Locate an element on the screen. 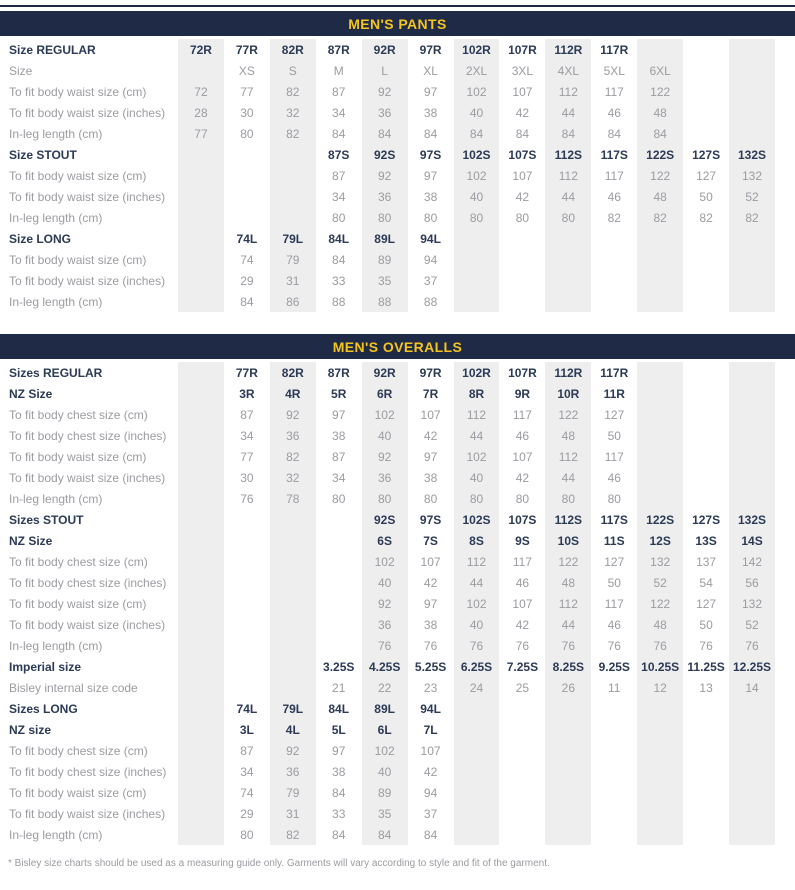 The height and width of the screenshot is (890, 795). table-row: NZ Size 6S 7S 8S 9S 10S 11S 12S 13S 14S is located at coordinates (387, 540).